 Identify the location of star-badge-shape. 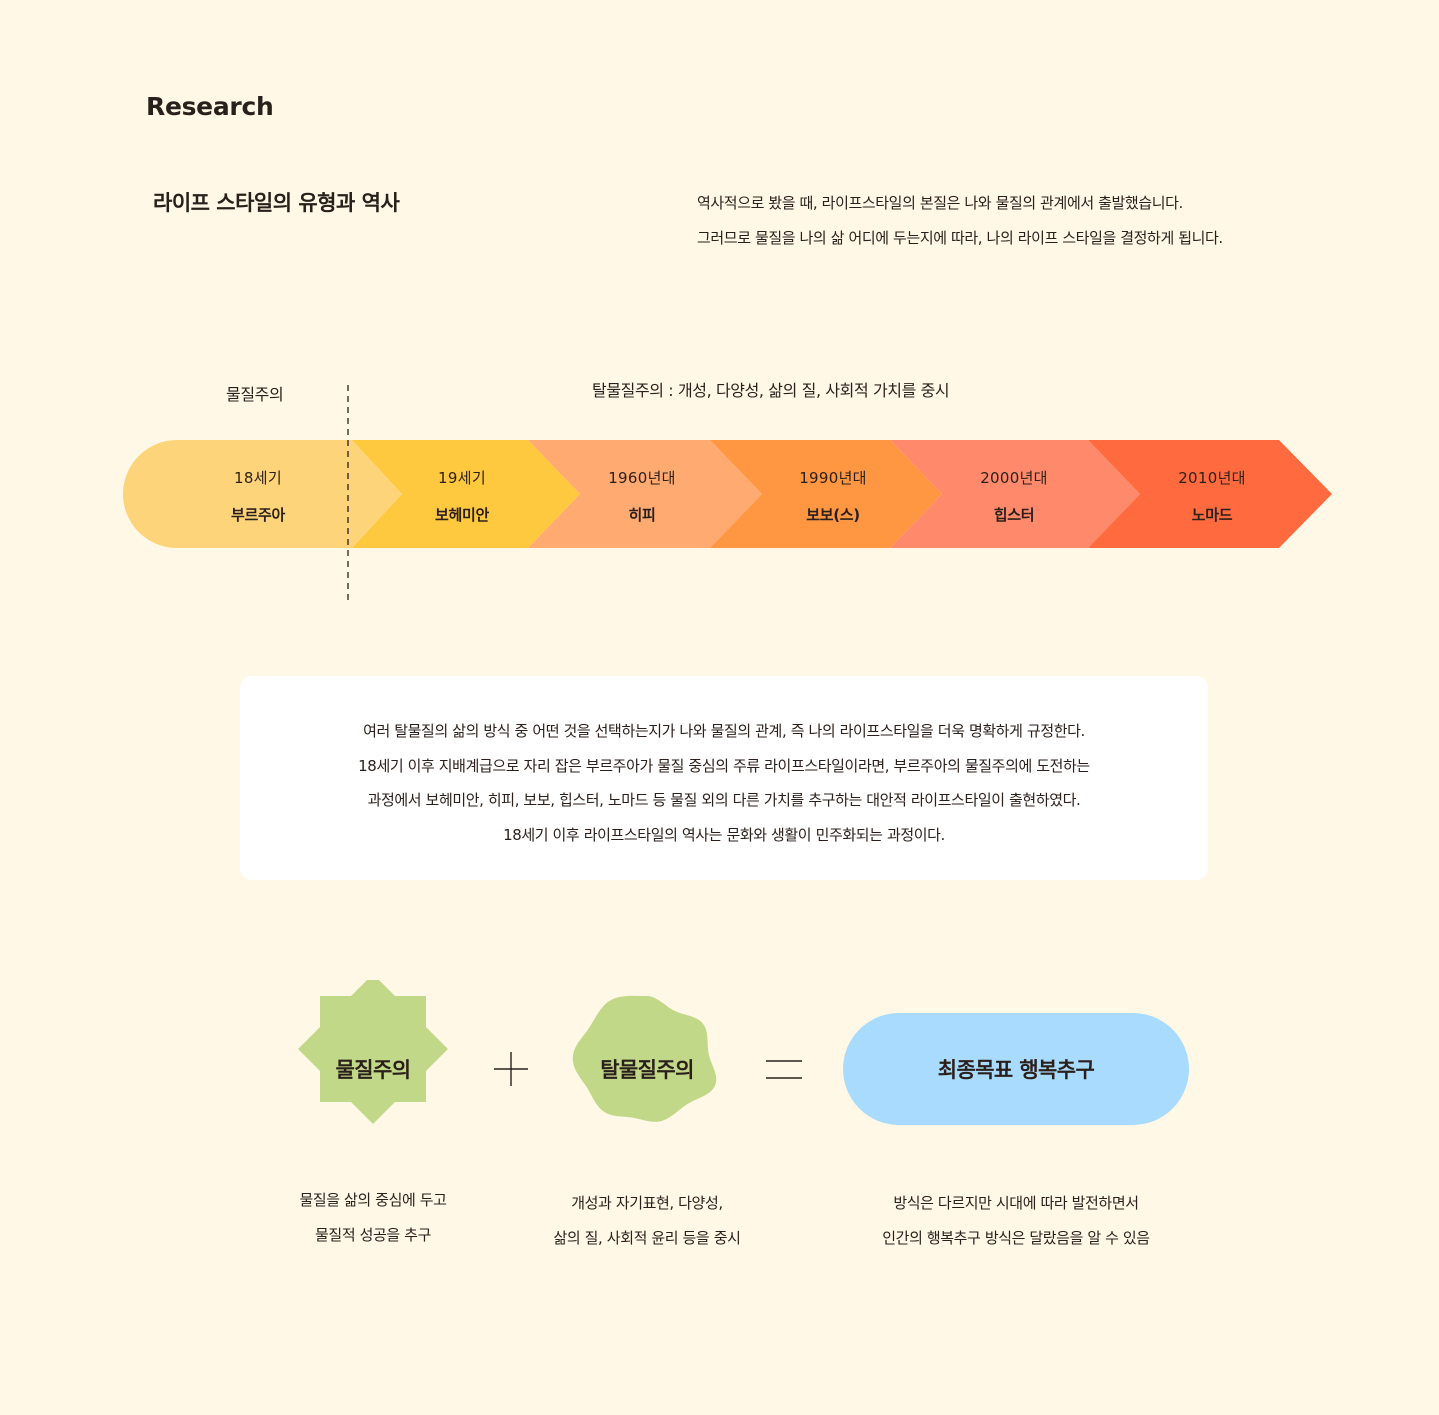
(373, 1052).